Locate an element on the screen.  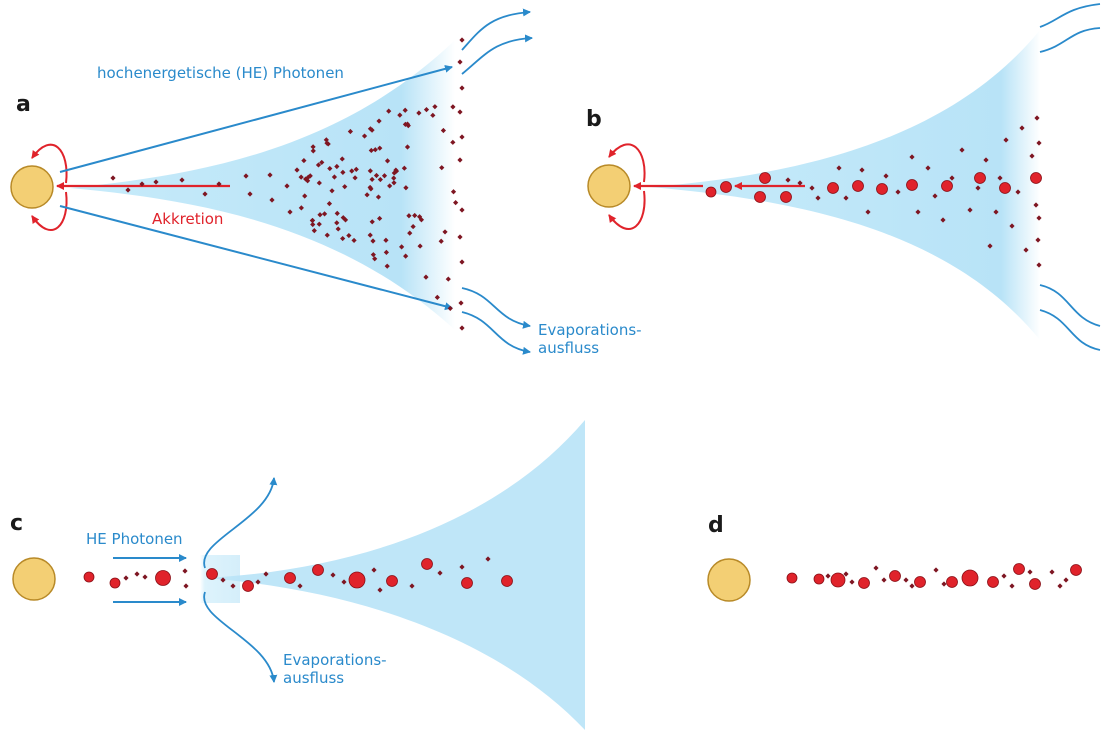
photon-arrow-upper-a is located at coordinates (256, 118).